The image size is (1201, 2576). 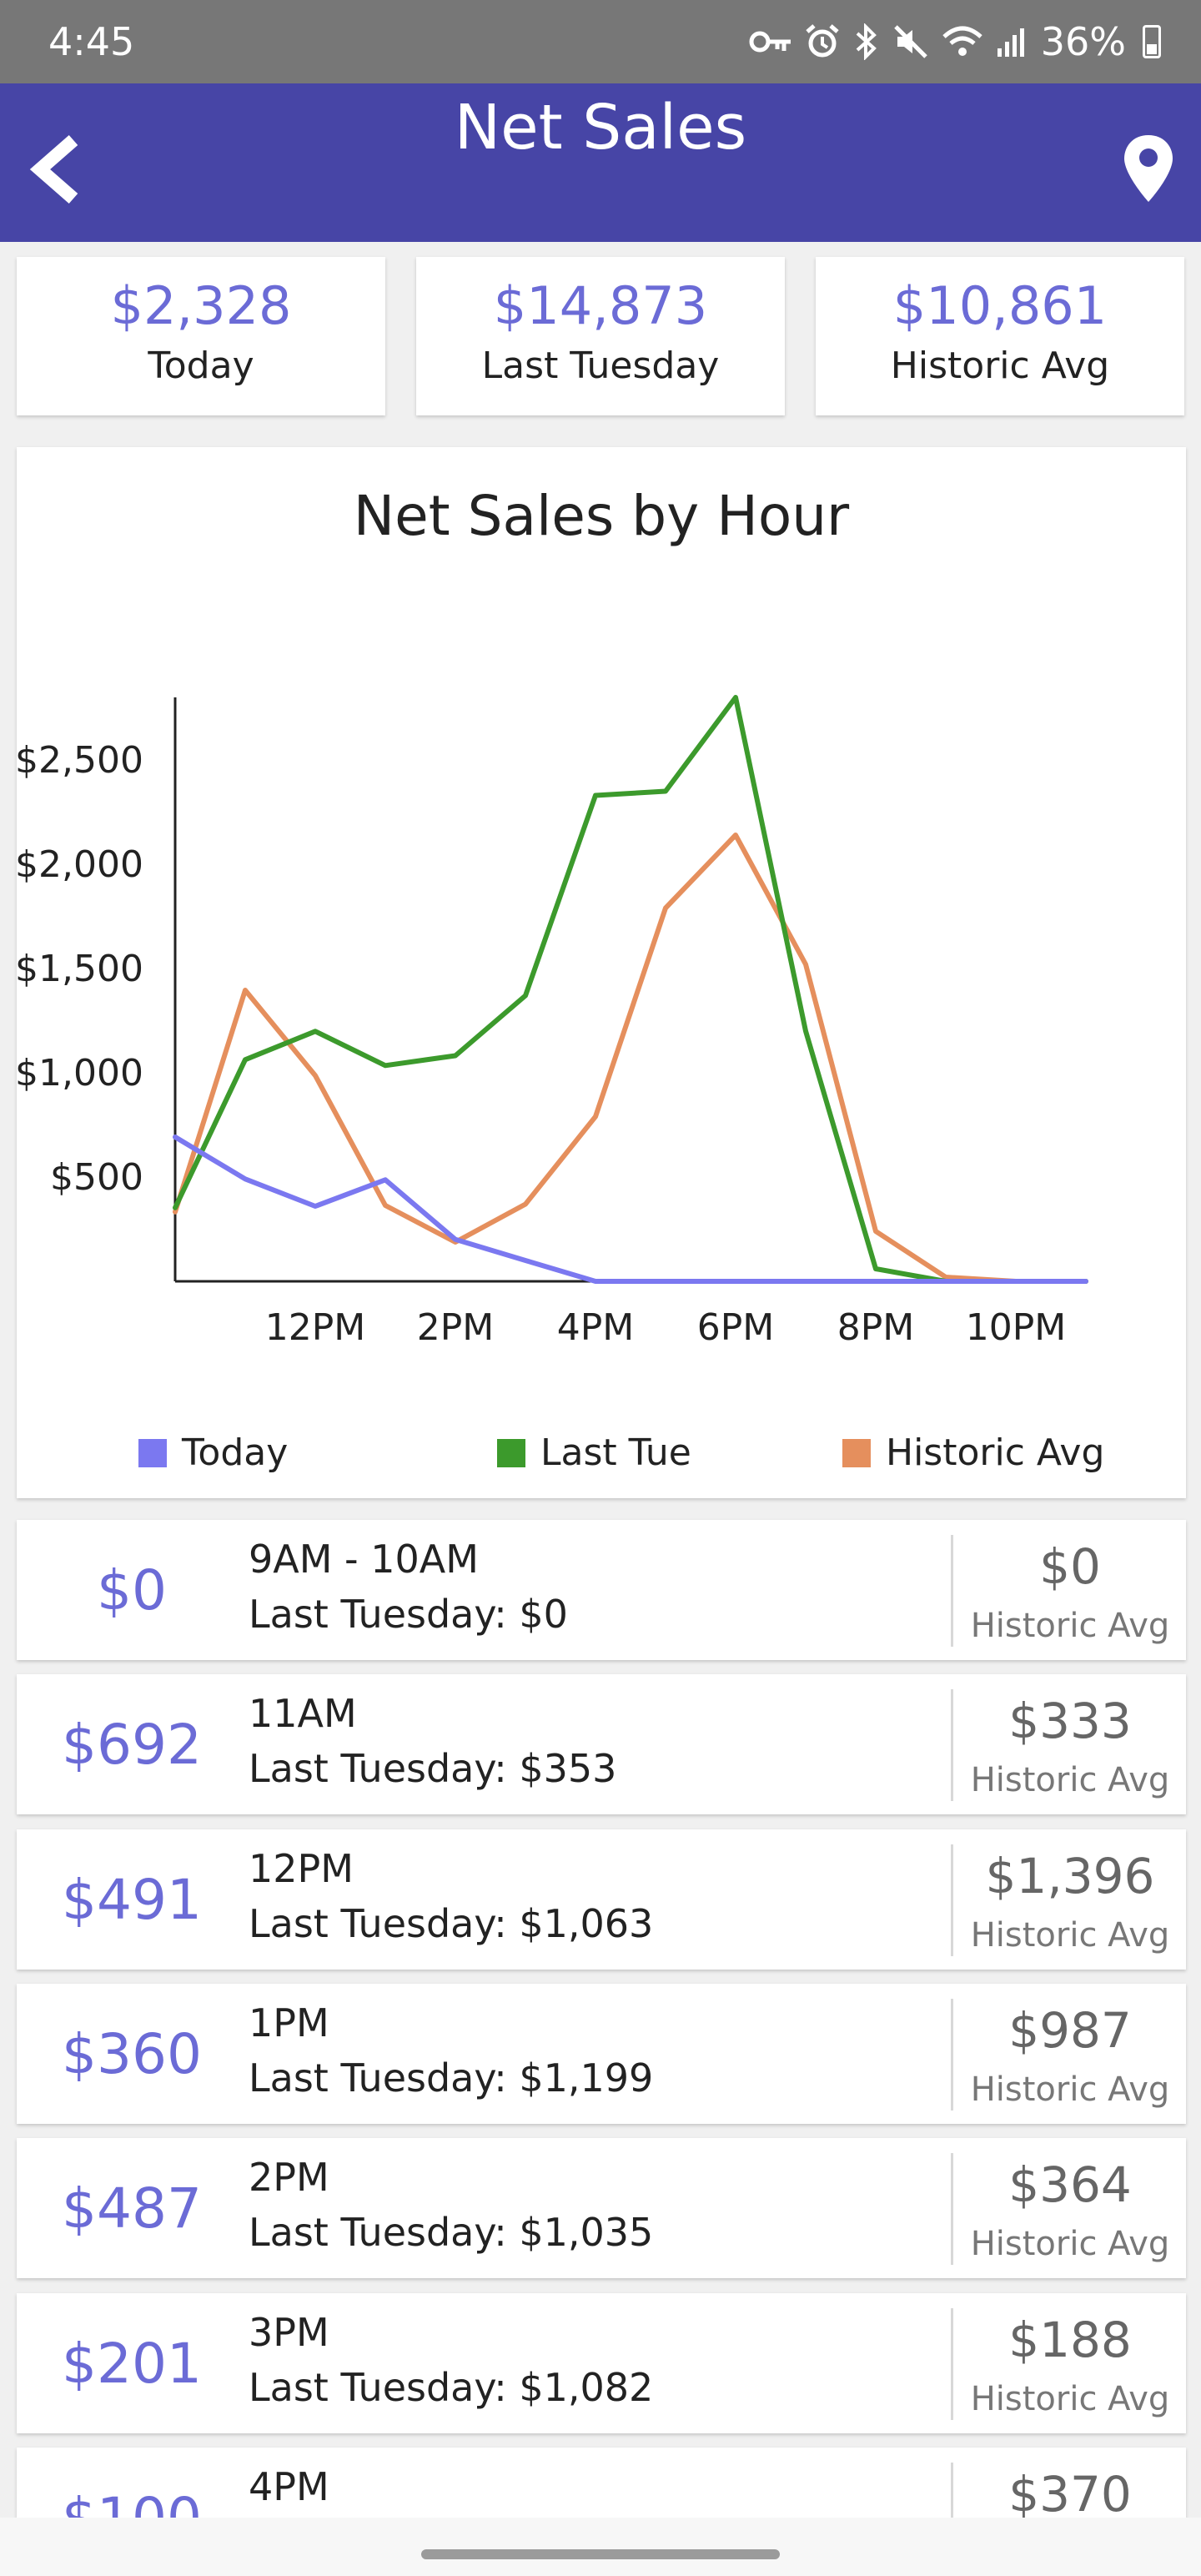 What do you see at coordinates (97, 1177) in the screenshot?
I see `y-tick-label: $500` at bounding box center [97, 1177].